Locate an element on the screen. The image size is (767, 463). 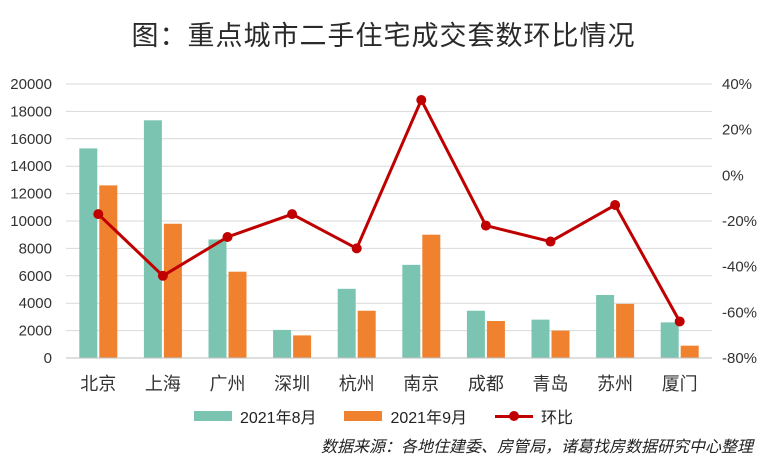
legend-item-aug: 2021年8月 is located at coordinates (255, 416).